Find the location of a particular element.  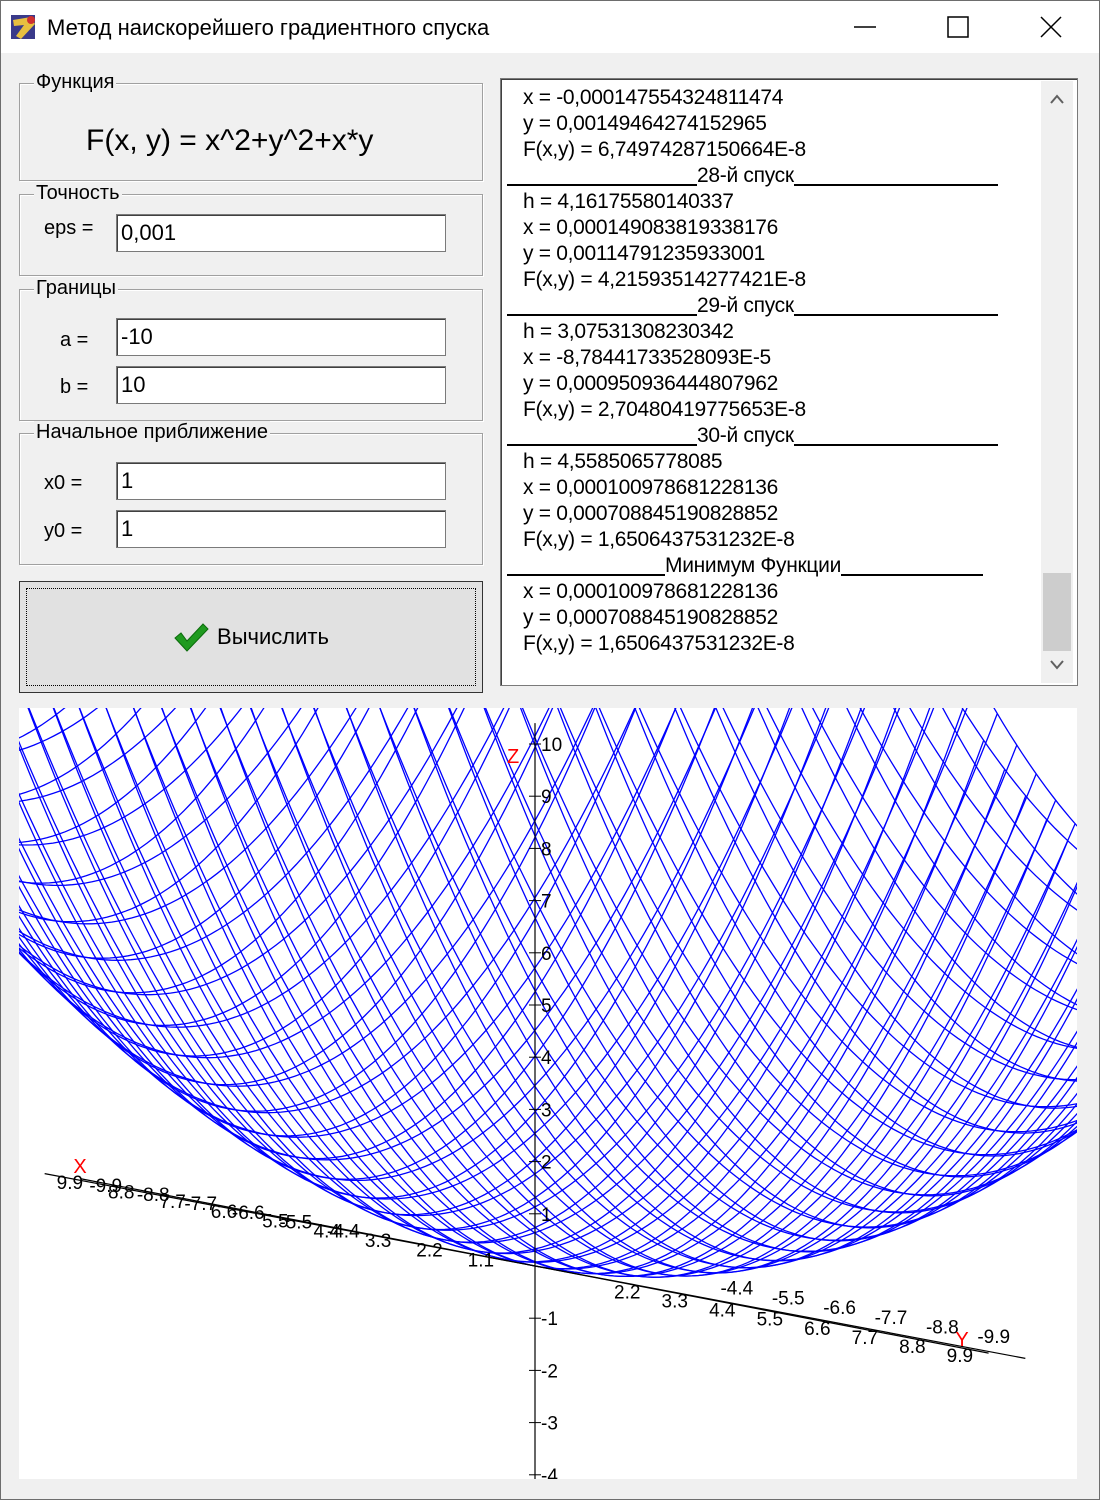

chevron-down-icon is located at coordinates (1057, 665).